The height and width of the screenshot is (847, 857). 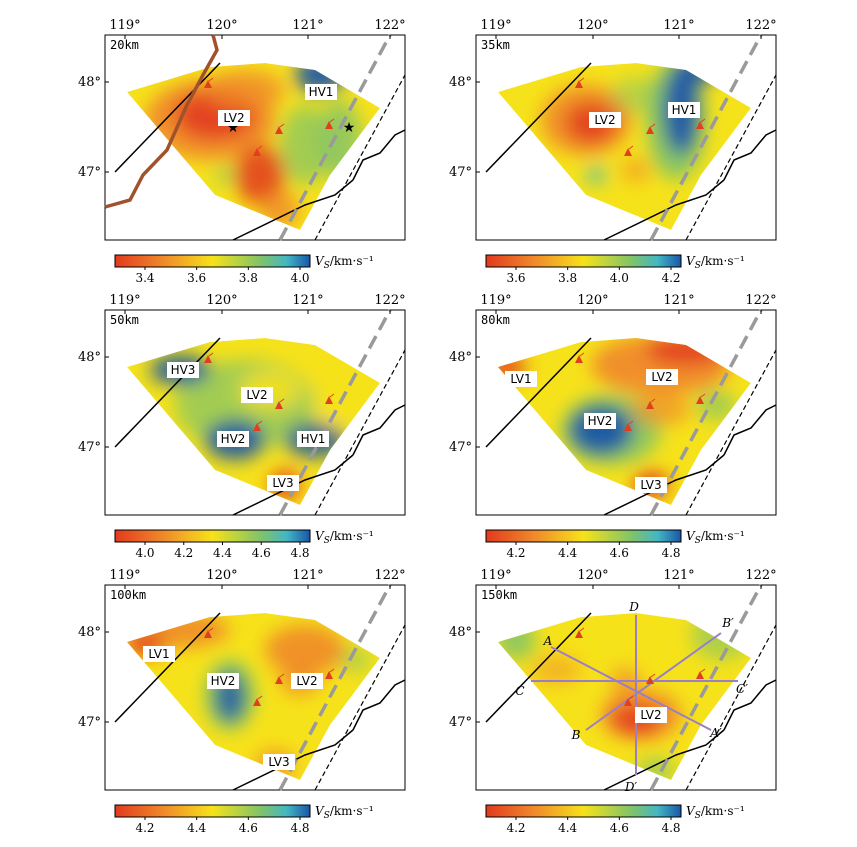 I want to click on profile-label: D′, so click(x=631, y=787).